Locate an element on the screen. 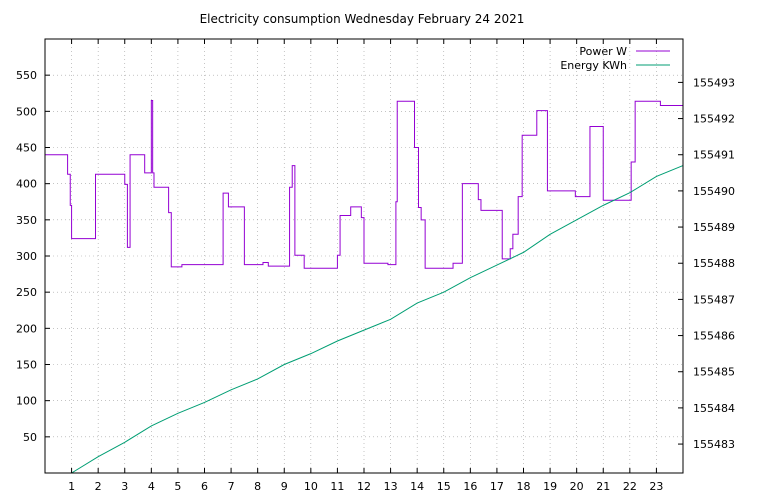 The image size is (768, 500). x-tick-label: 4 is located at coordinates (151, 486).